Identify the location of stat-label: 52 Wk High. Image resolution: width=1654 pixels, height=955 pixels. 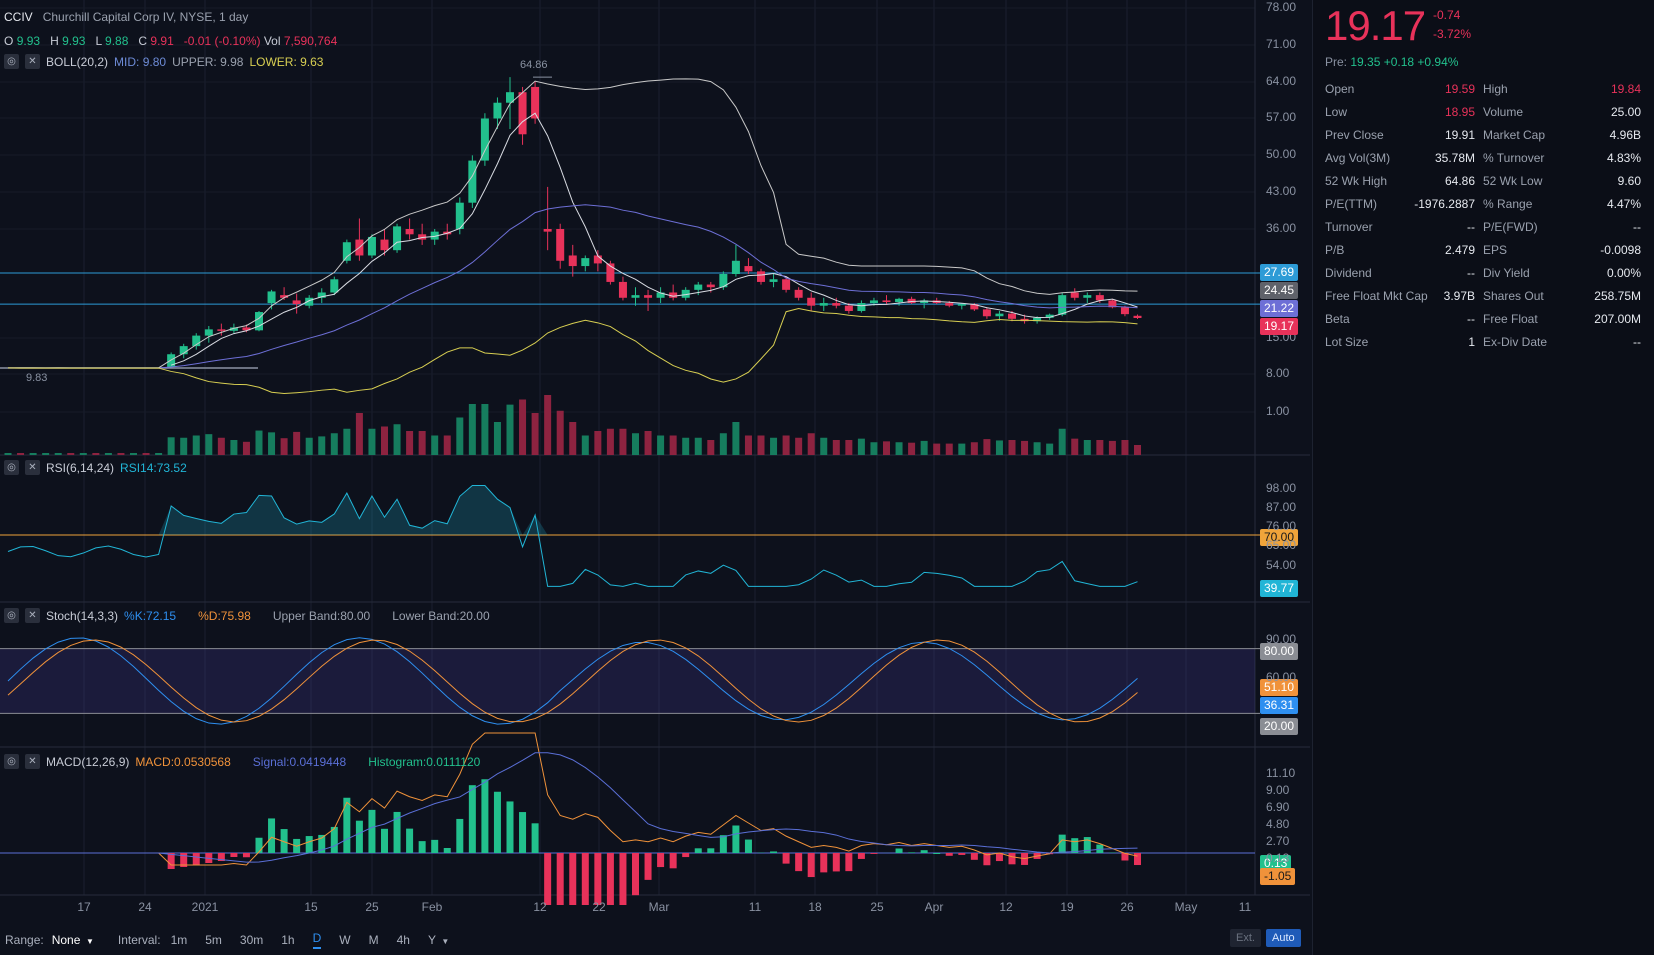
(1356, 181).